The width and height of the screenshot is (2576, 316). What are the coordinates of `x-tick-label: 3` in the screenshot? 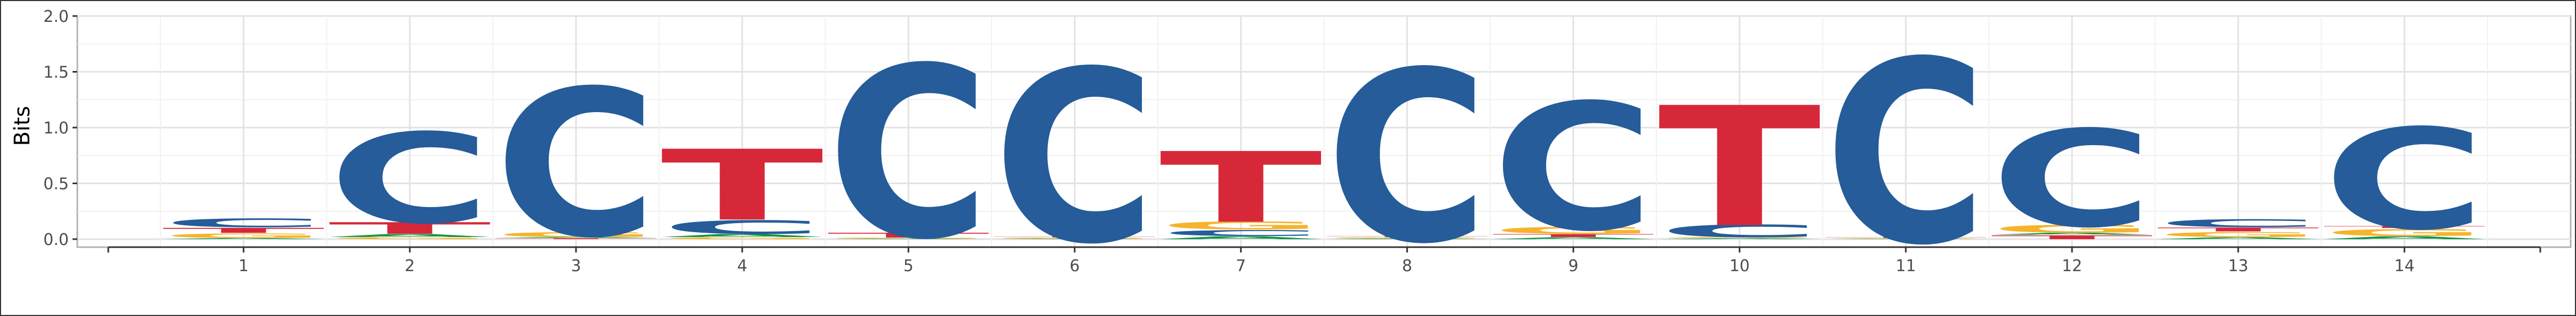 It's located at (576, 266).